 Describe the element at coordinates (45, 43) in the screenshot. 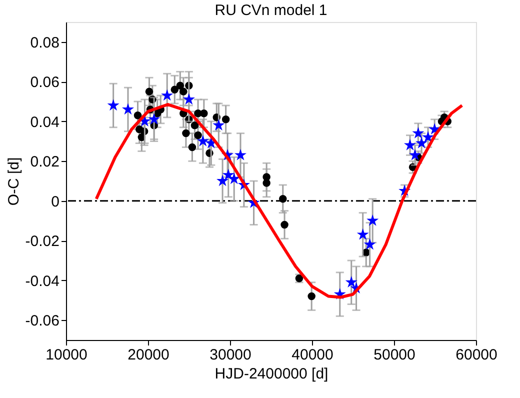

I see `y-tick-label: 0.08` at that location.